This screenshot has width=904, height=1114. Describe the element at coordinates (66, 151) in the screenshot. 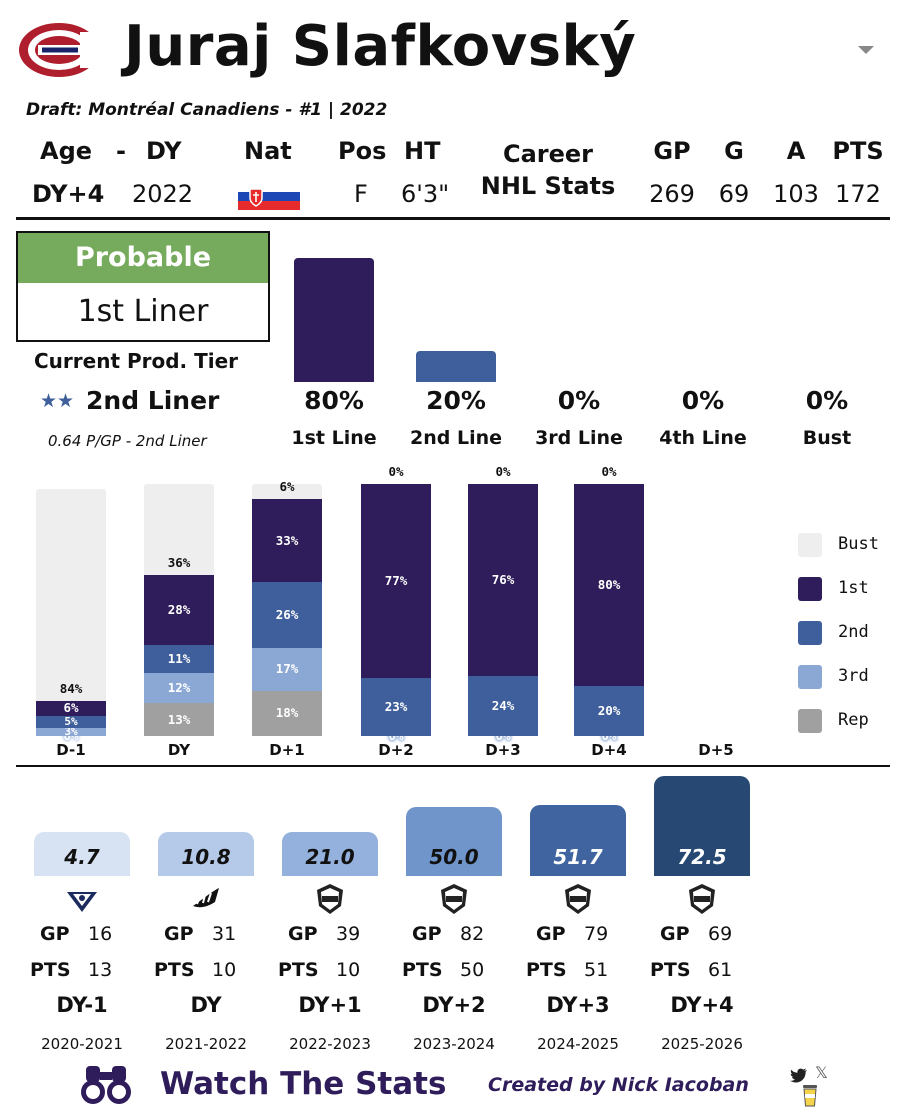

I see `age-label: Age` at that location.